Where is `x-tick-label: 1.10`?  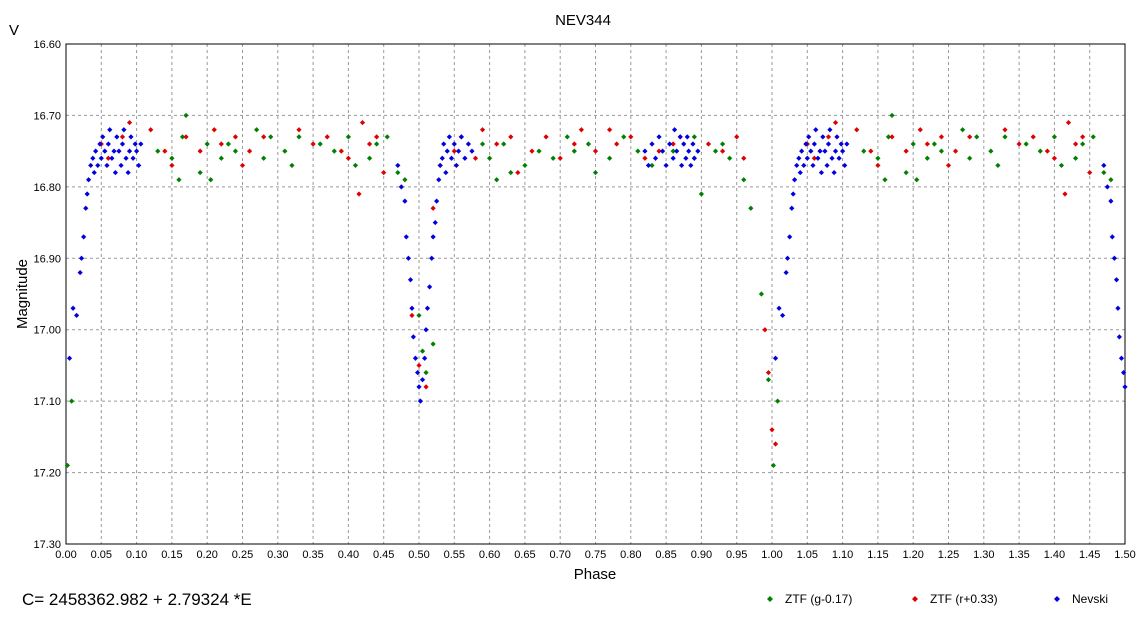
x-tick-label: 1.10 is located at coordinates (842, 555).